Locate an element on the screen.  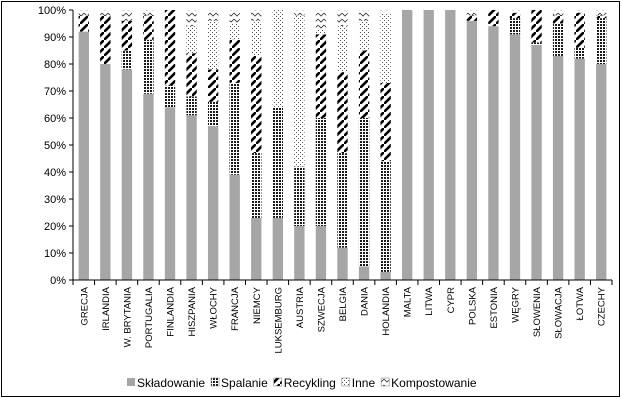
bar-stack-portugalia is located at coordinates (148, 145).